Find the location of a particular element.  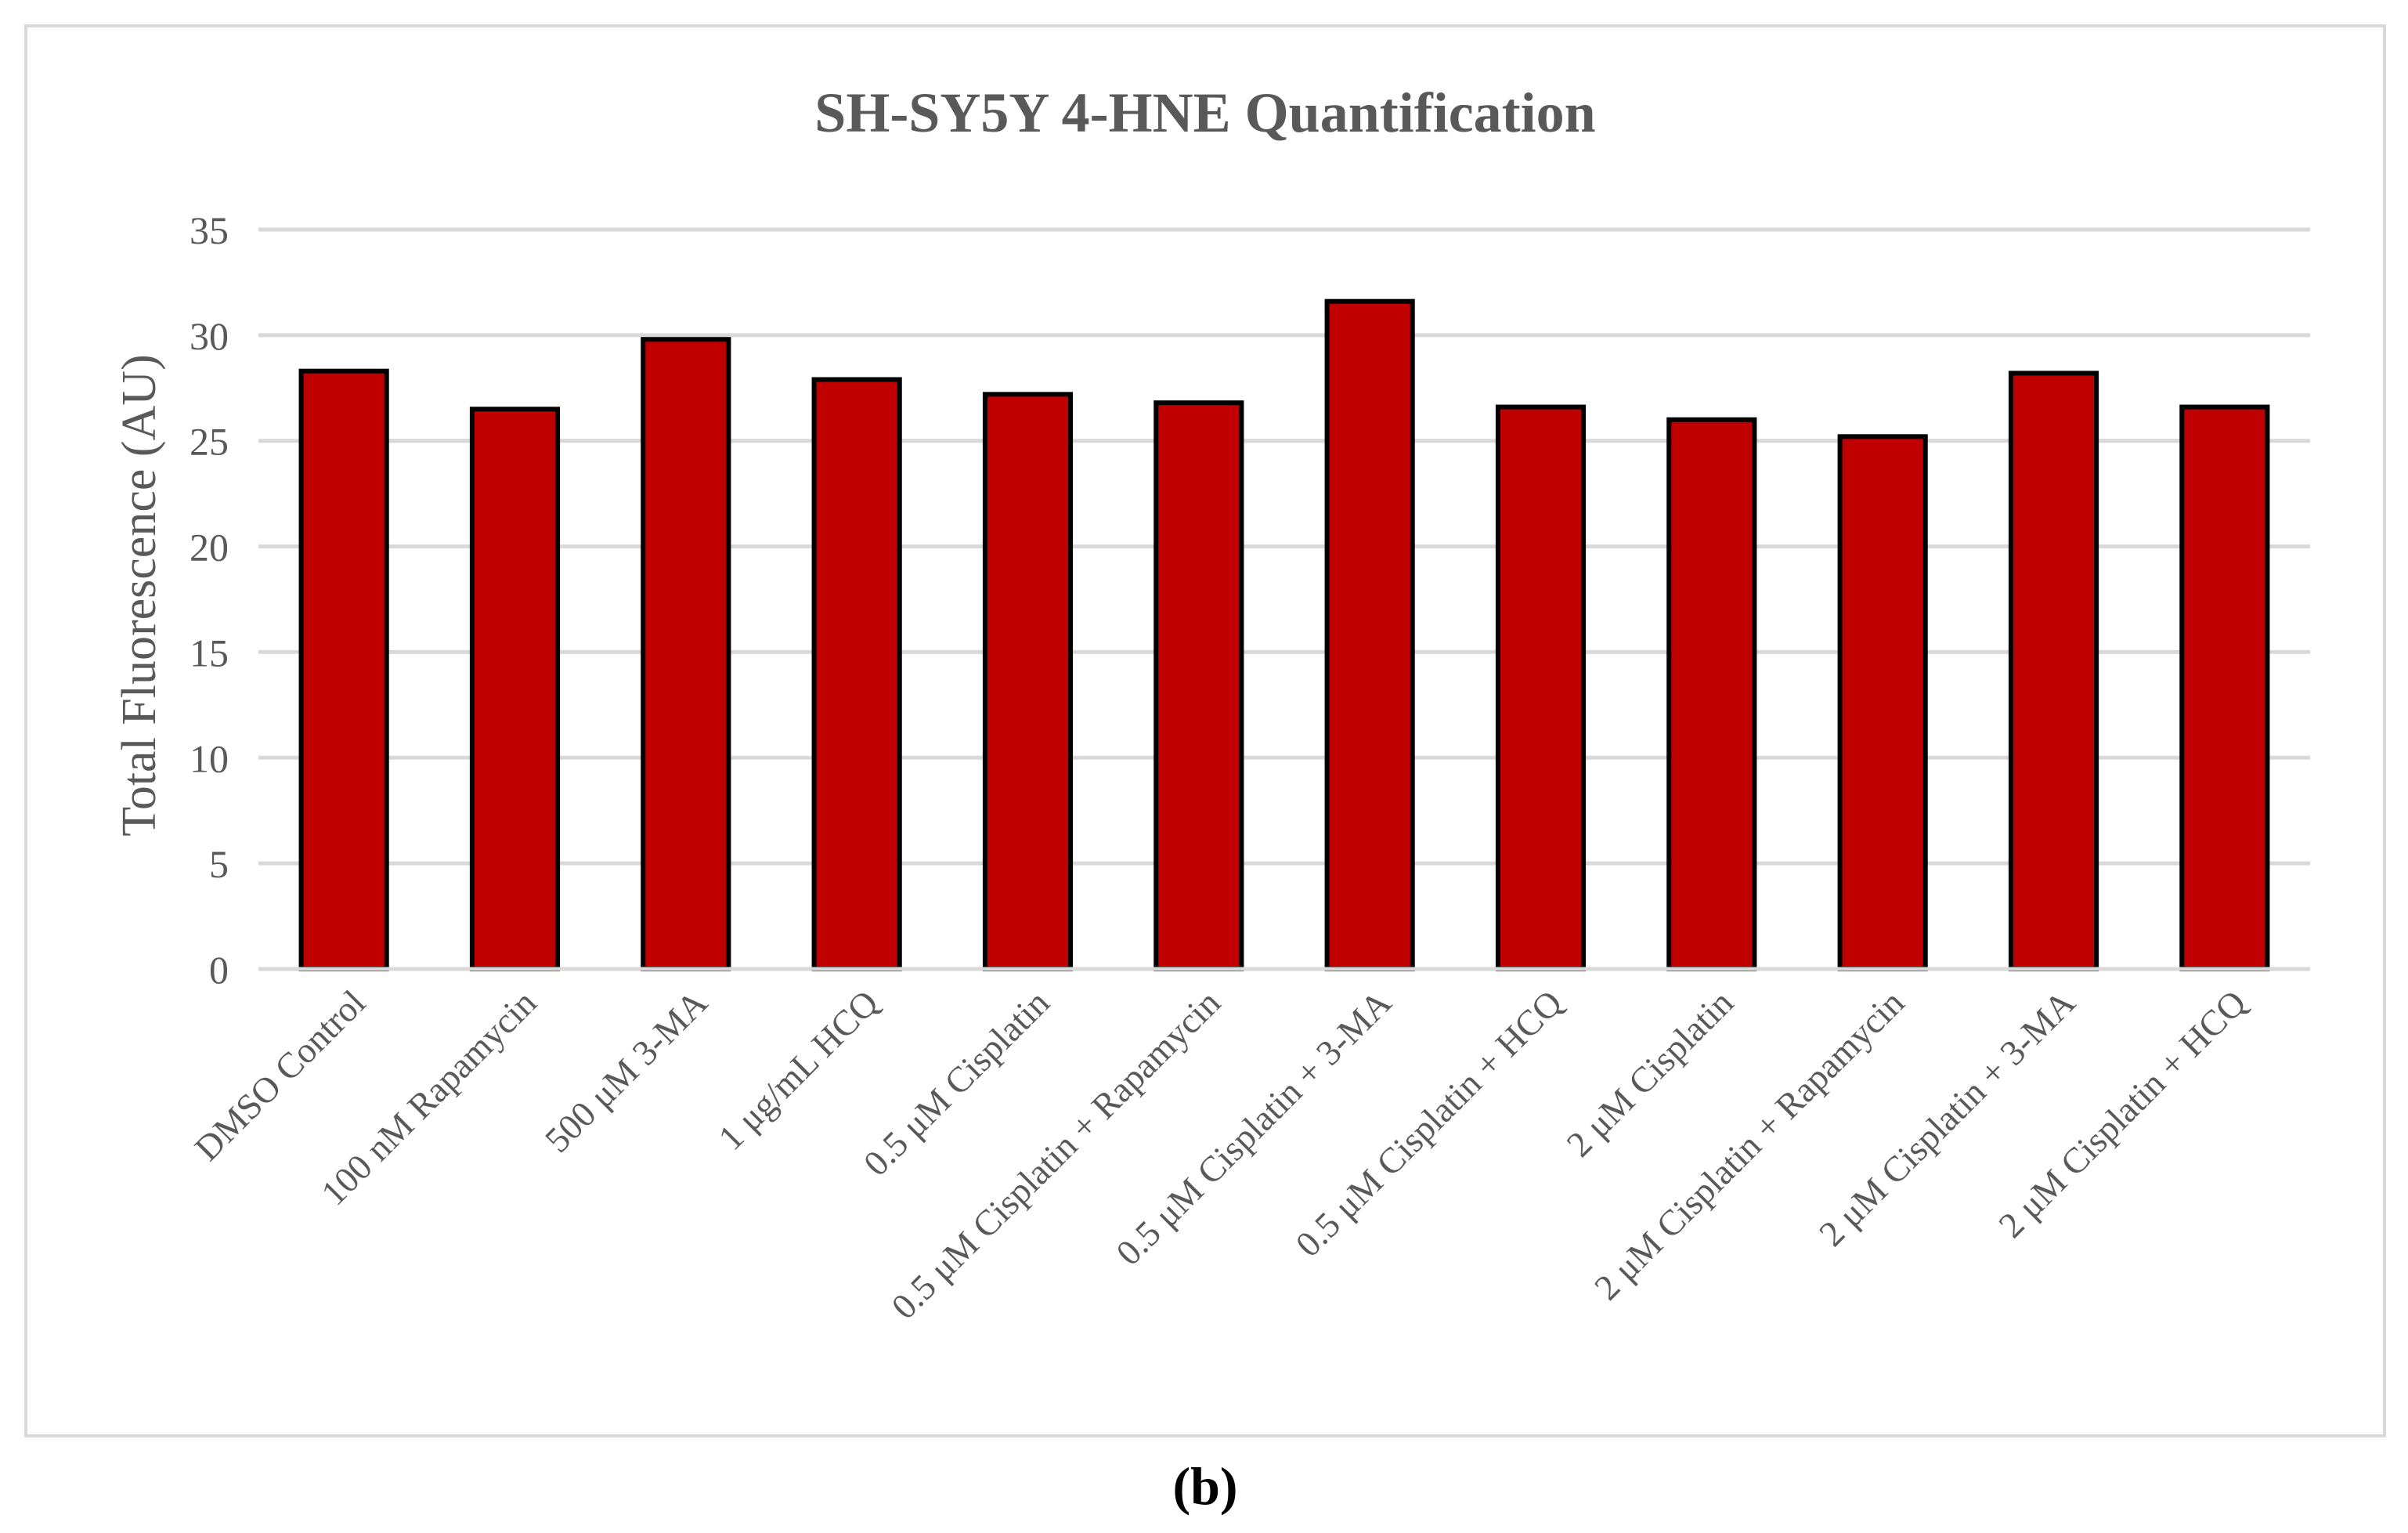

y-axis-tick-labels: 0 5 10 15 20 25 30 35 is located at coordinates (209, 600).